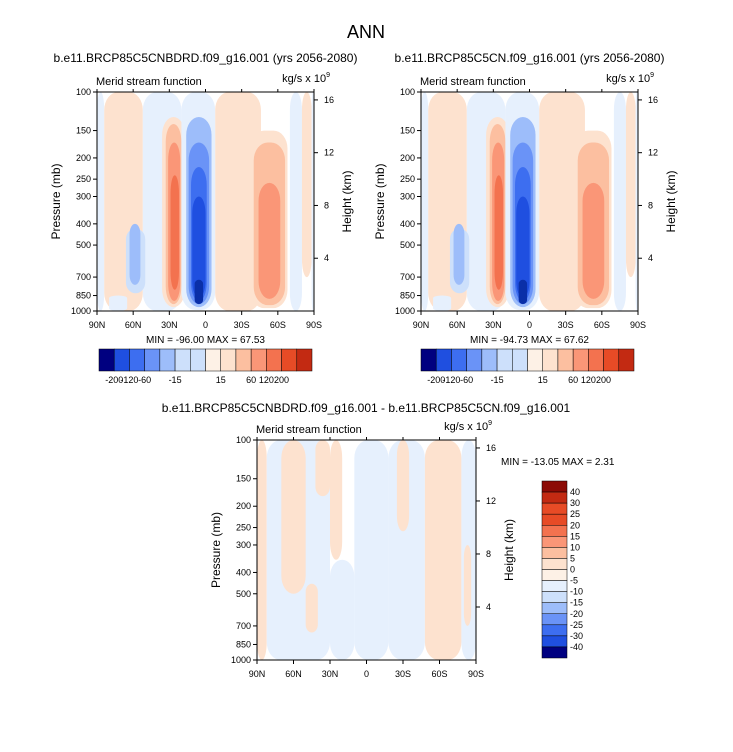 This screenshot has width=733, height=752. I want to click on colorbar-top_right_bar: -200-120 -60 -15 15 60 120 200, so click(527, 366).